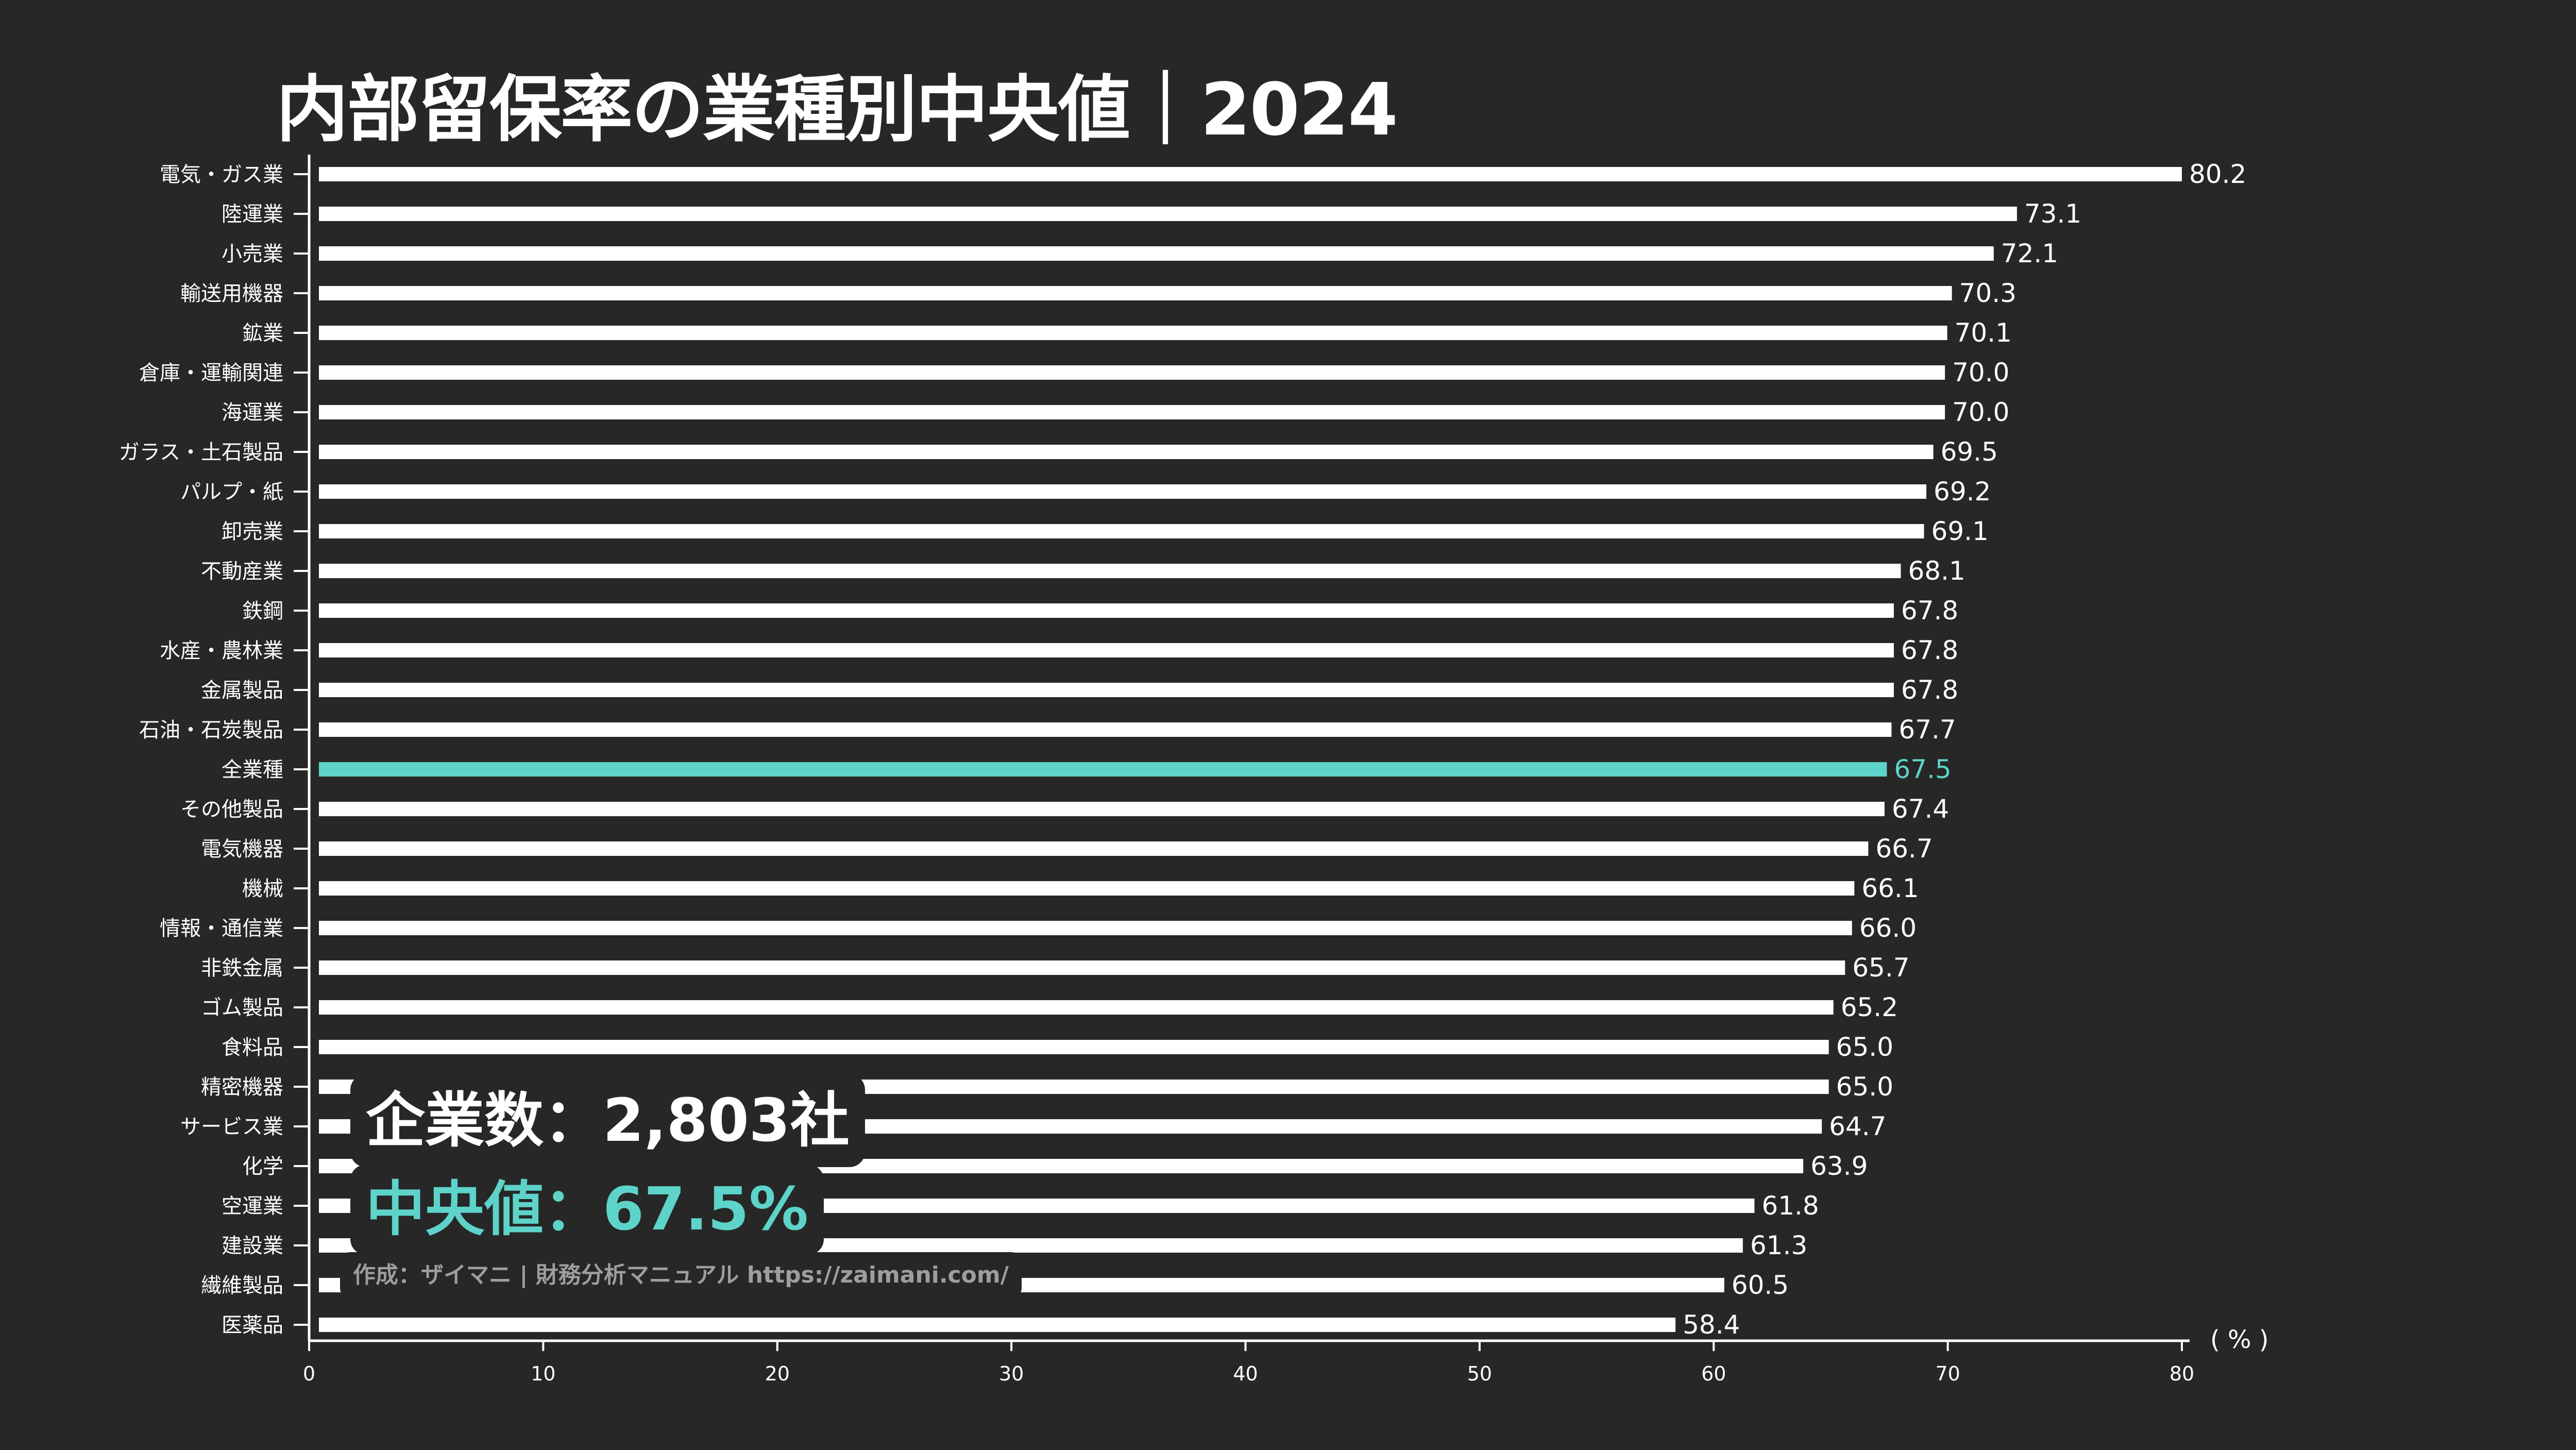 The height and width of the screenshot is (1450, 2576). What do you see at coordinates (1479, 1373) in the screenshot?
I see `x-tick-label: 50` at bounding box center [1479, 1373].